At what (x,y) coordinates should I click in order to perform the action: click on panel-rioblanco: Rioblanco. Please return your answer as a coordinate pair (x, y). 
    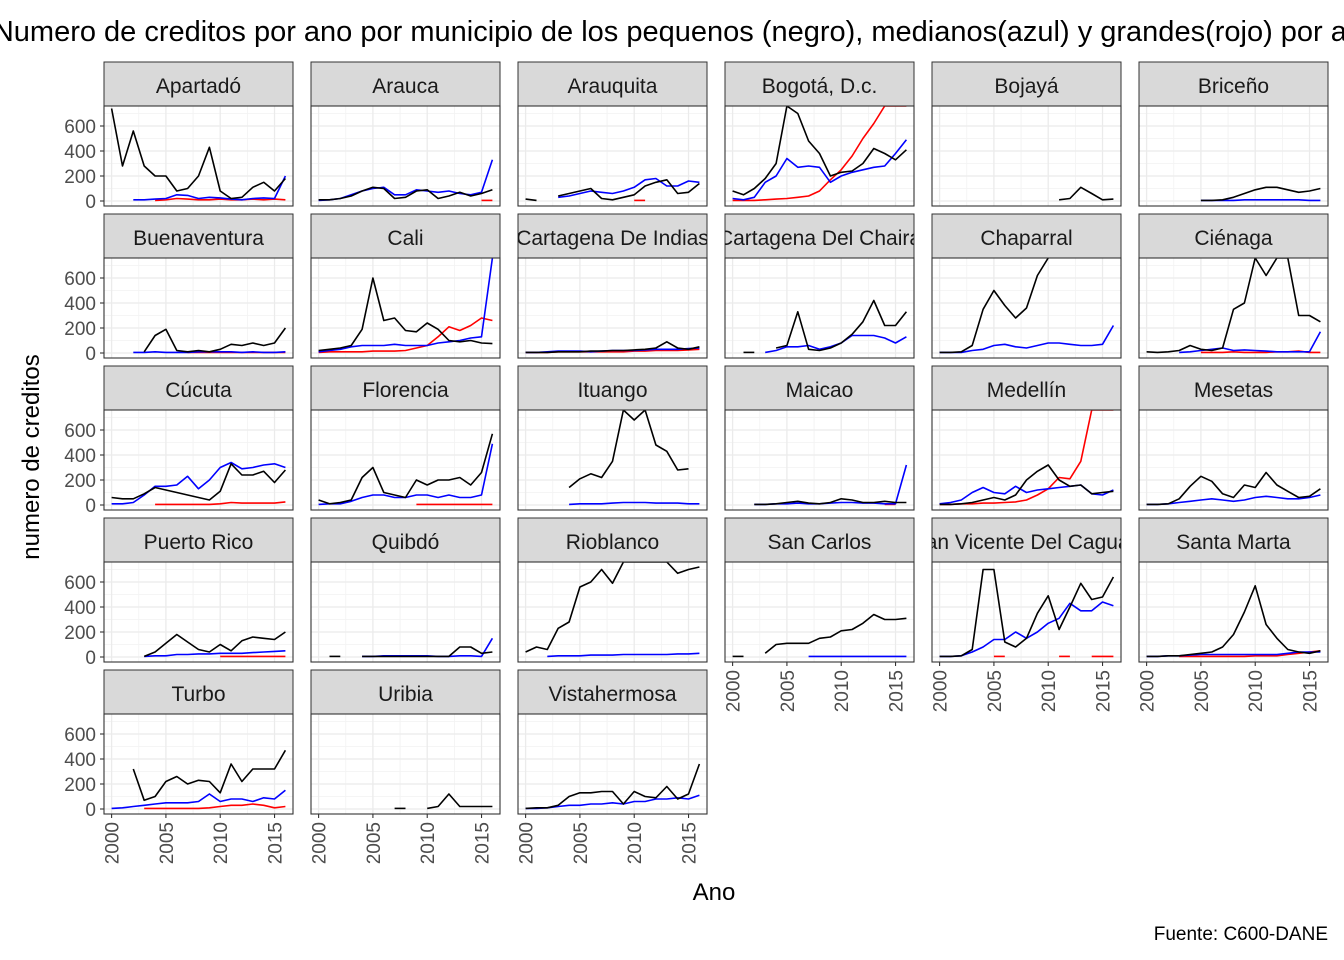
    Looking at the image, I should click on (612, 590).